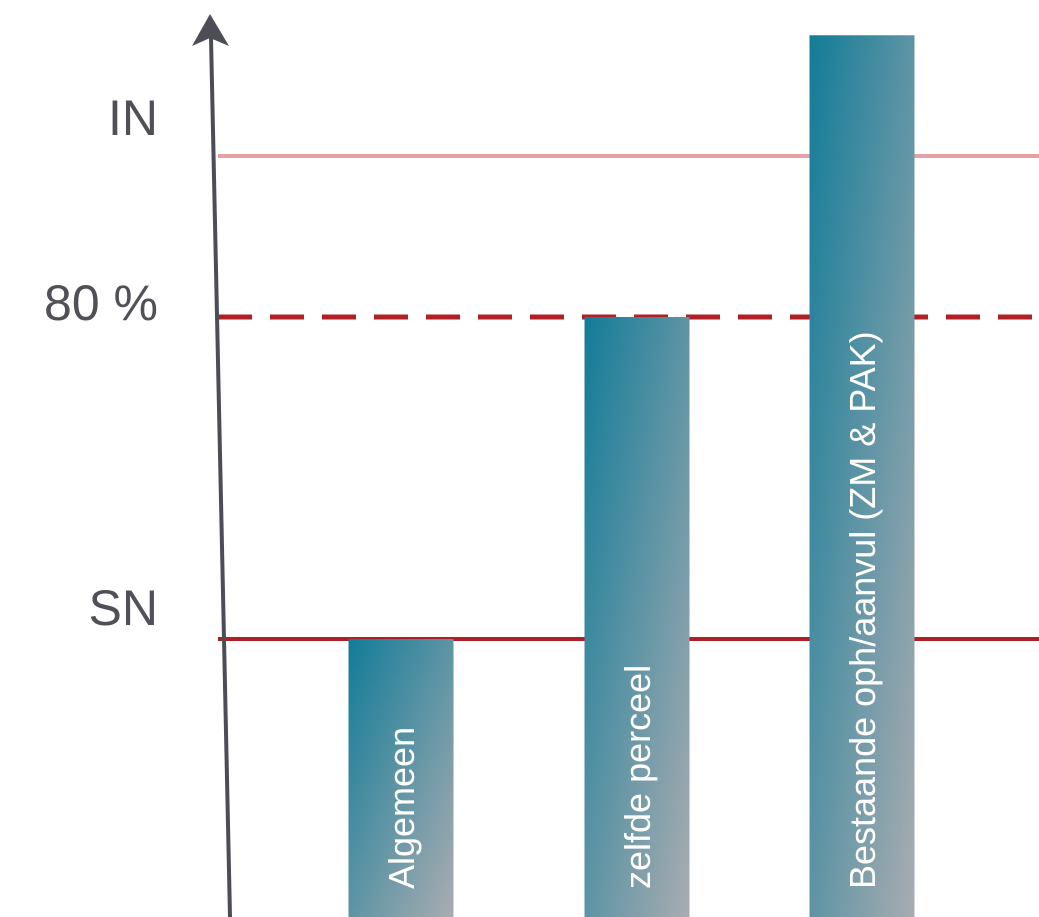 This screenshot has width=1039, height=917. I want to click on reference-label-2: SN, so click(123, 608).